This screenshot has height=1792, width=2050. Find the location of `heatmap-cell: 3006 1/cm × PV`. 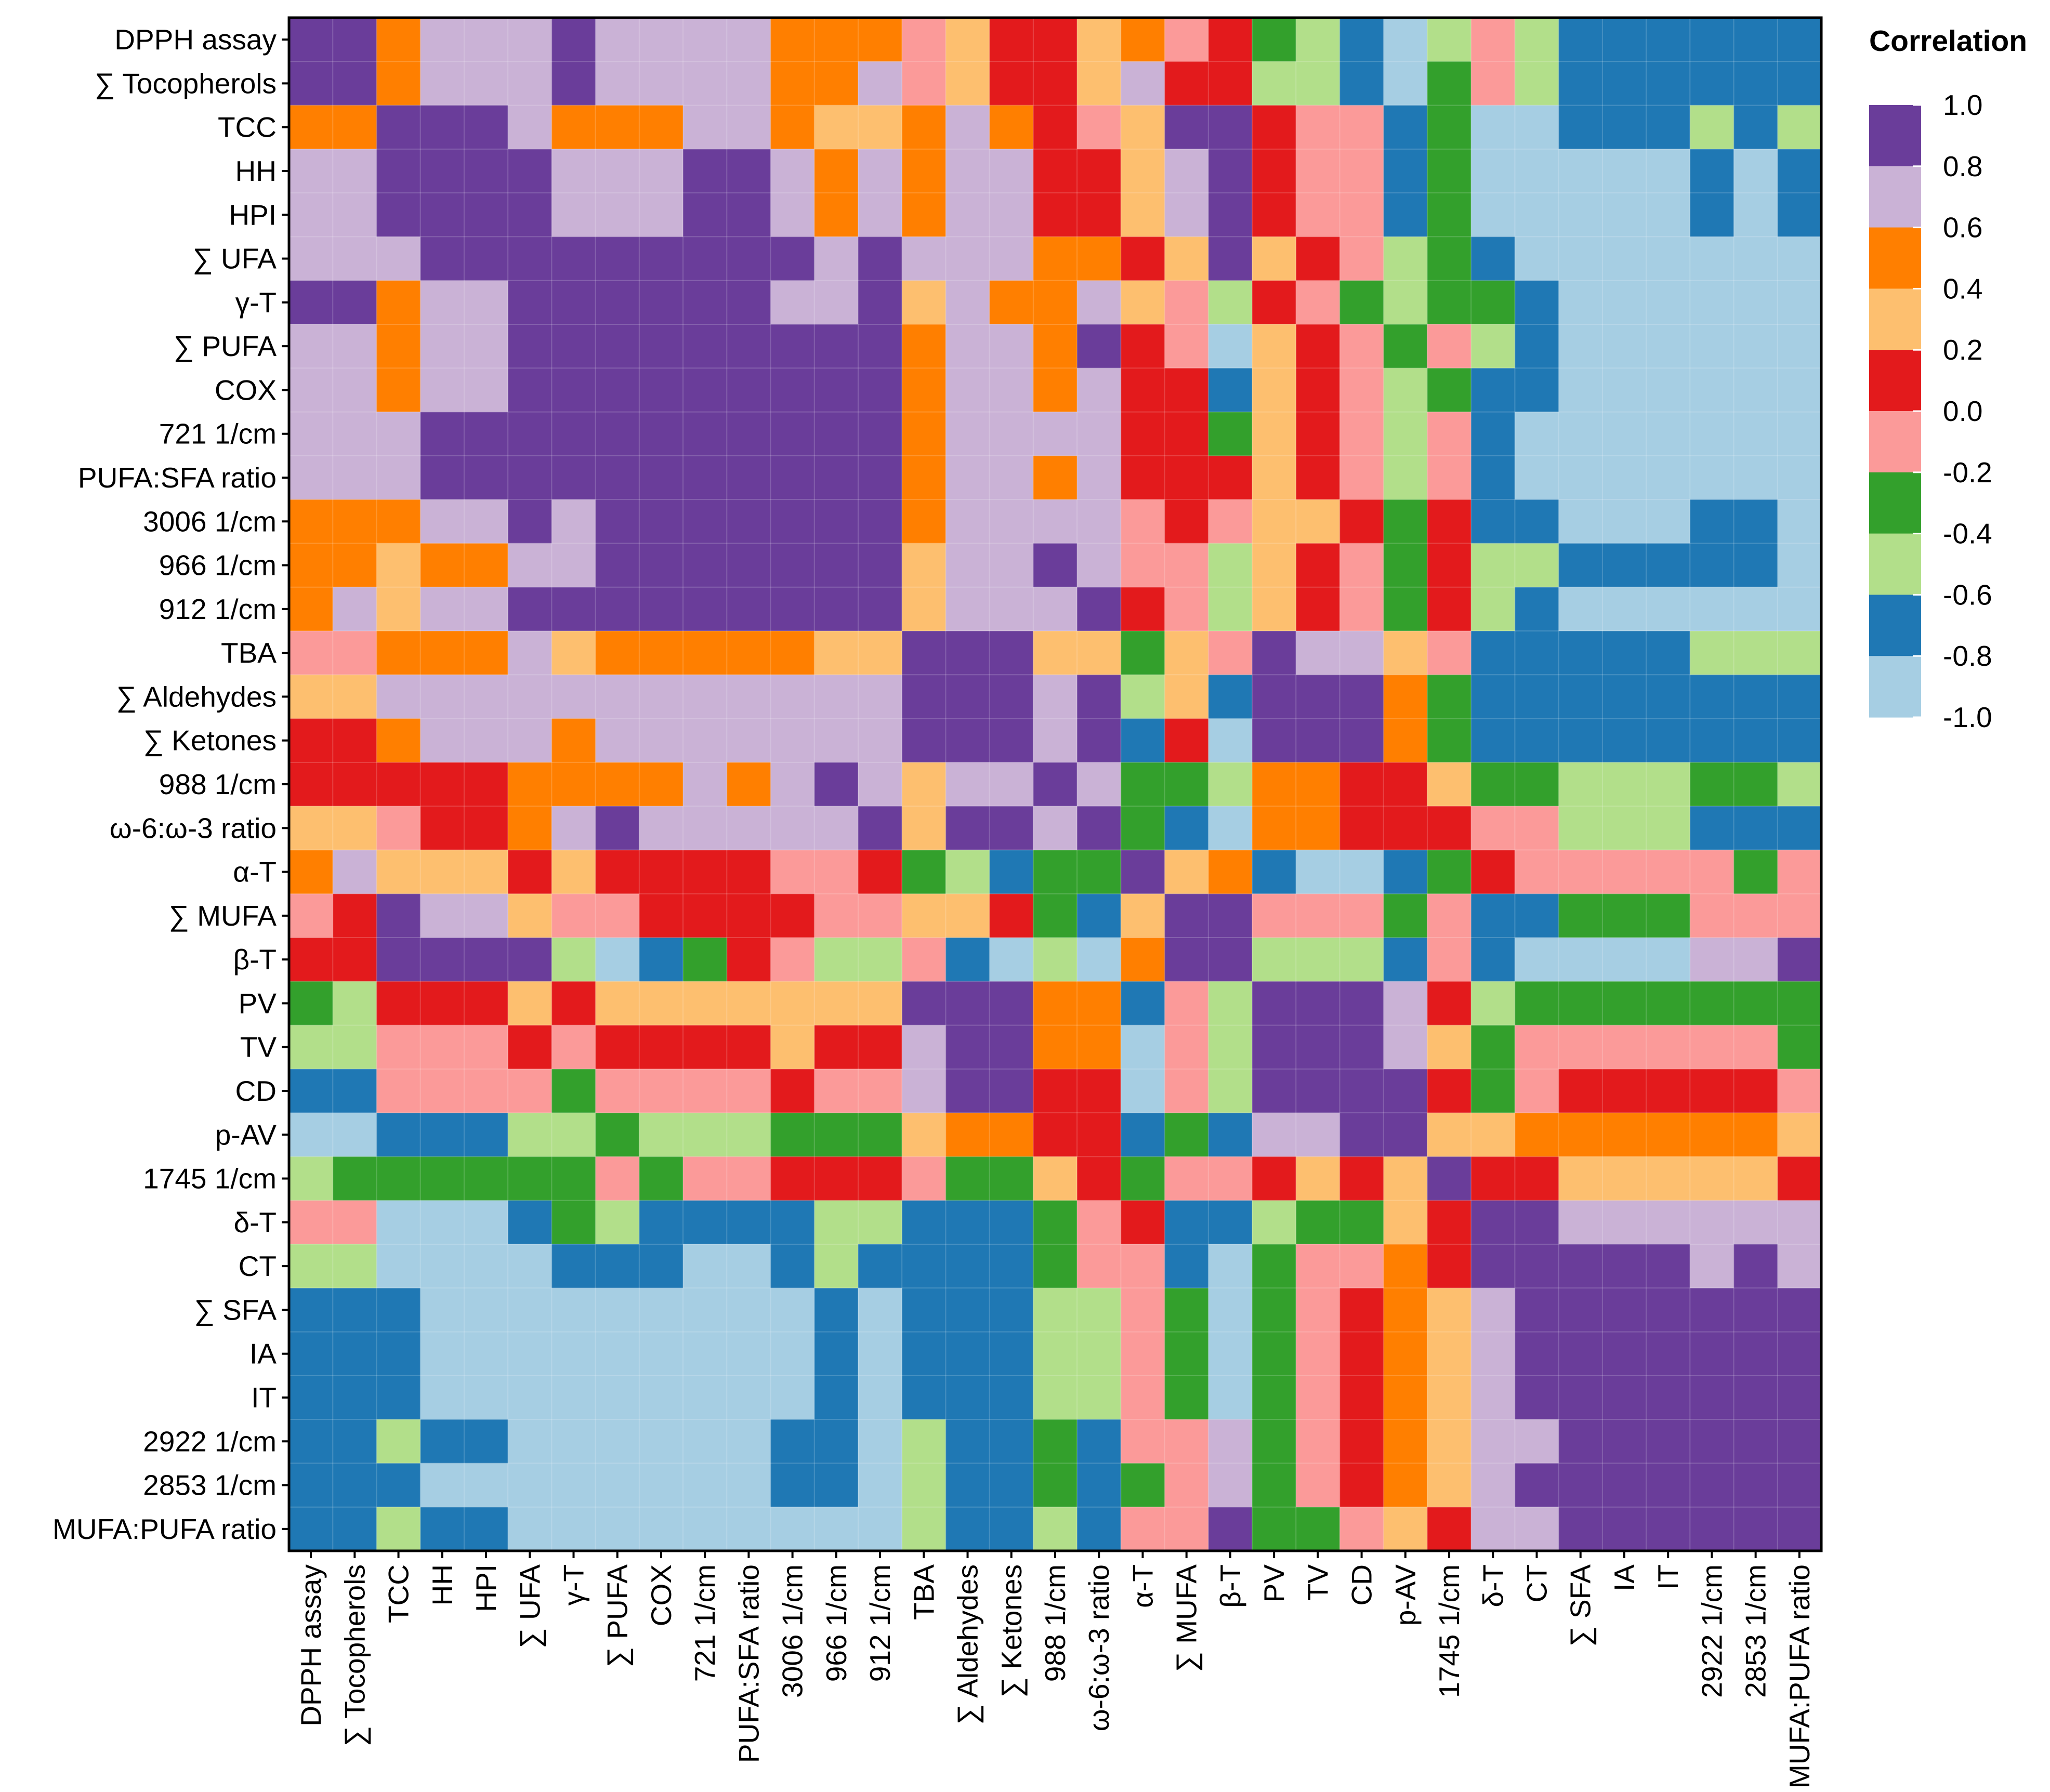

heatmap-cell: 3006 1/cm × PV is located at coordinates (1274, 521).